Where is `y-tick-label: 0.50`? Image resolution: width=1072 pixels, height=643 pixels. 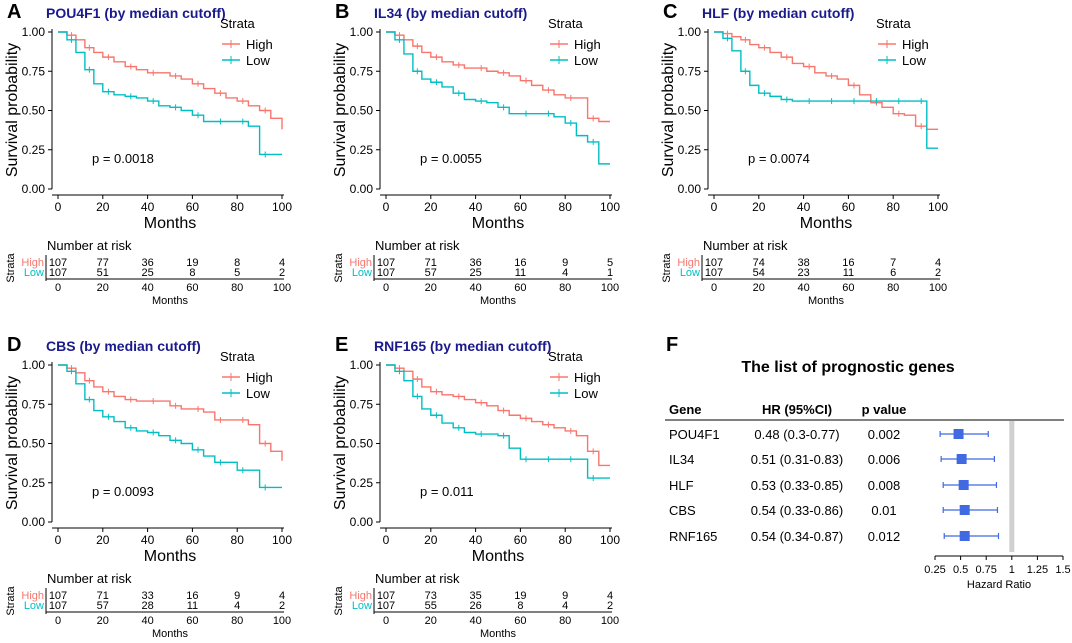 y-tick-label: 0.50 is located at coordinates (34, 444).